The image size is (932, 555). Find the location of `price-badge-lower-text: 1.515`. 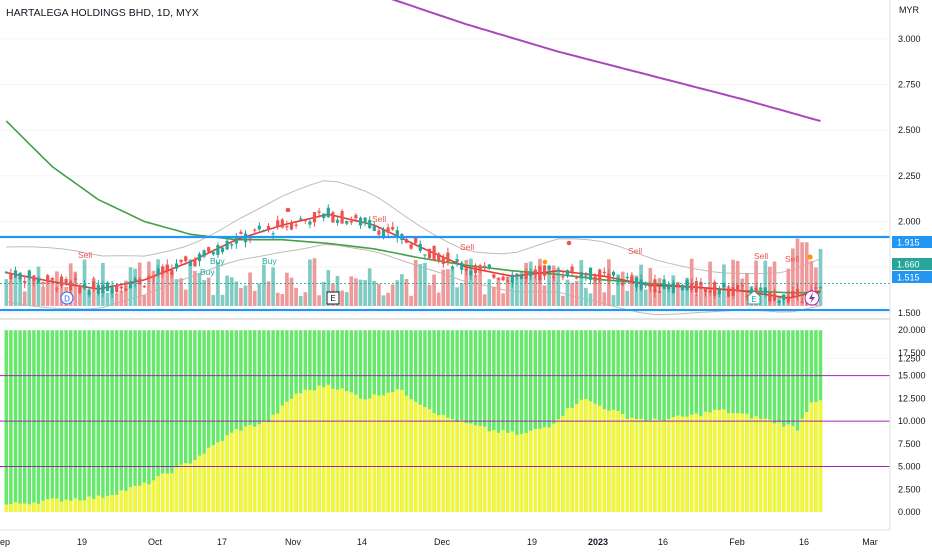

price-badge-lower-text: 1.515 is located at coordinates (908, 278).